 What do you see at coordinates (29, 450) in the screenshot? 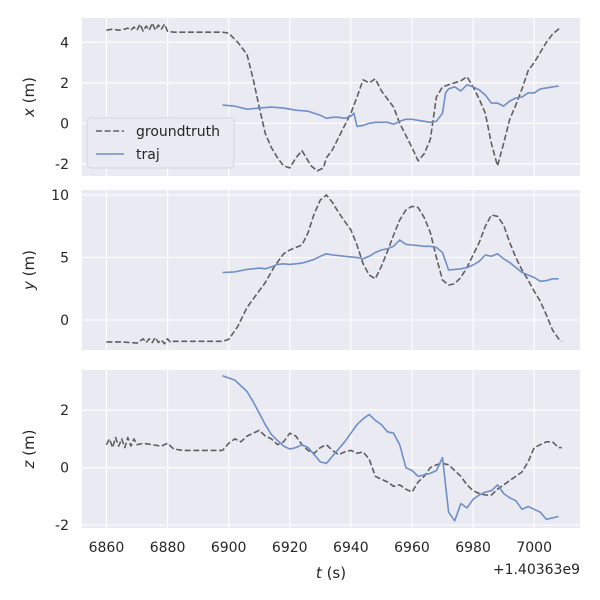
I see `y-axis-label: z (m)` at bounding box center [29, 450].